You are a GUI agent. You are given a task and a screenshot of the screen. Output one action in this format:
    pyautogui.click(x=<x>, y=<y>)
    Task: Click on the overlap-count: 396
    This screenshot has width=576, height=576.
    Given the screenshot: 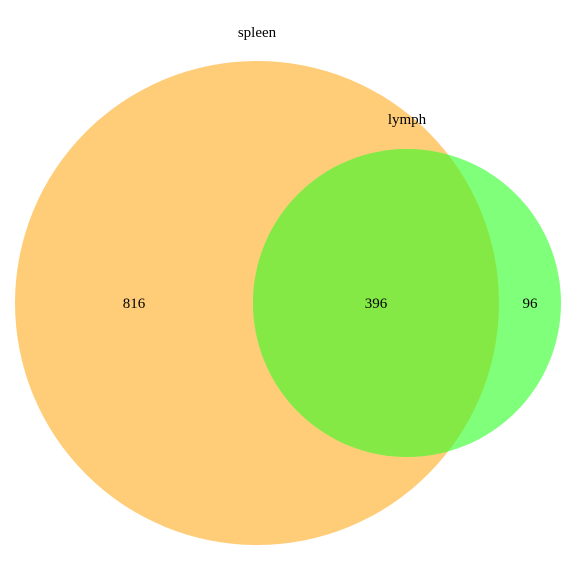 What is the action you would take?
    pyautogui.click(x=376, y=304)
    